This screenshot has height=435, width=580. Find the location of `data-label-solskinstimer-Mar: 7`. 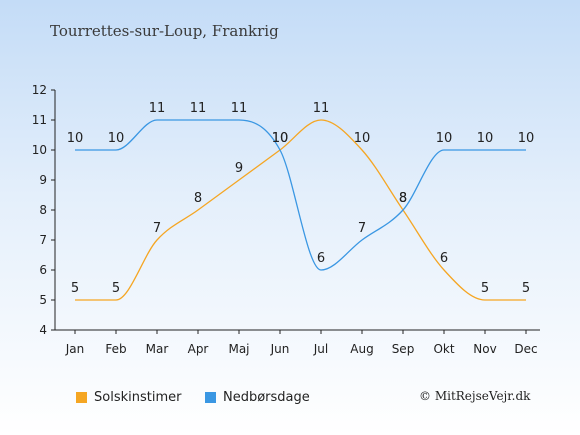

data-label-solskinstimer-Mar: 7 is located at coordinates (157, 228).